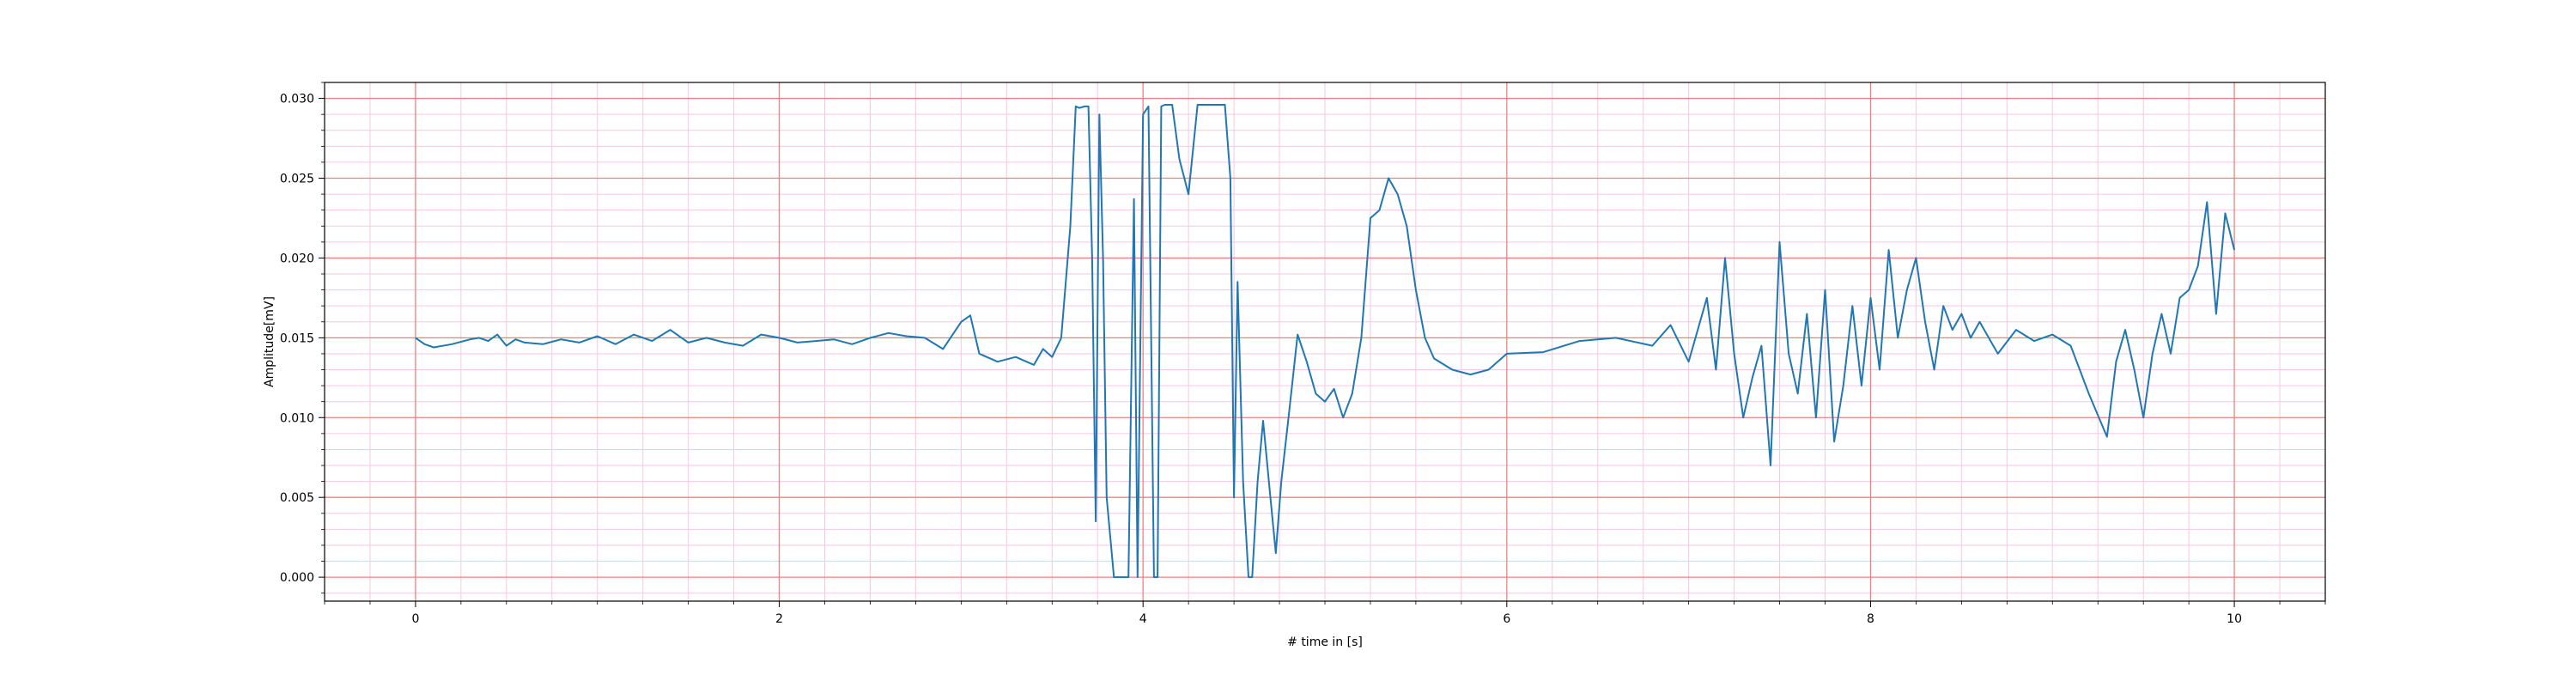  Describe the element at coordinates (297, 258) in the screenshot. I see `y-tick-label: 0.020` at that location.